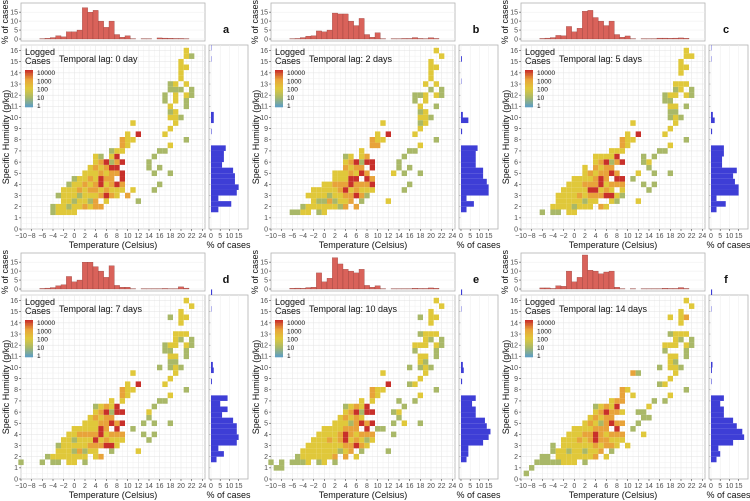 This screenshot has width=750, height=501. I want to click on x-tick-label: −8, so click(282, 236).